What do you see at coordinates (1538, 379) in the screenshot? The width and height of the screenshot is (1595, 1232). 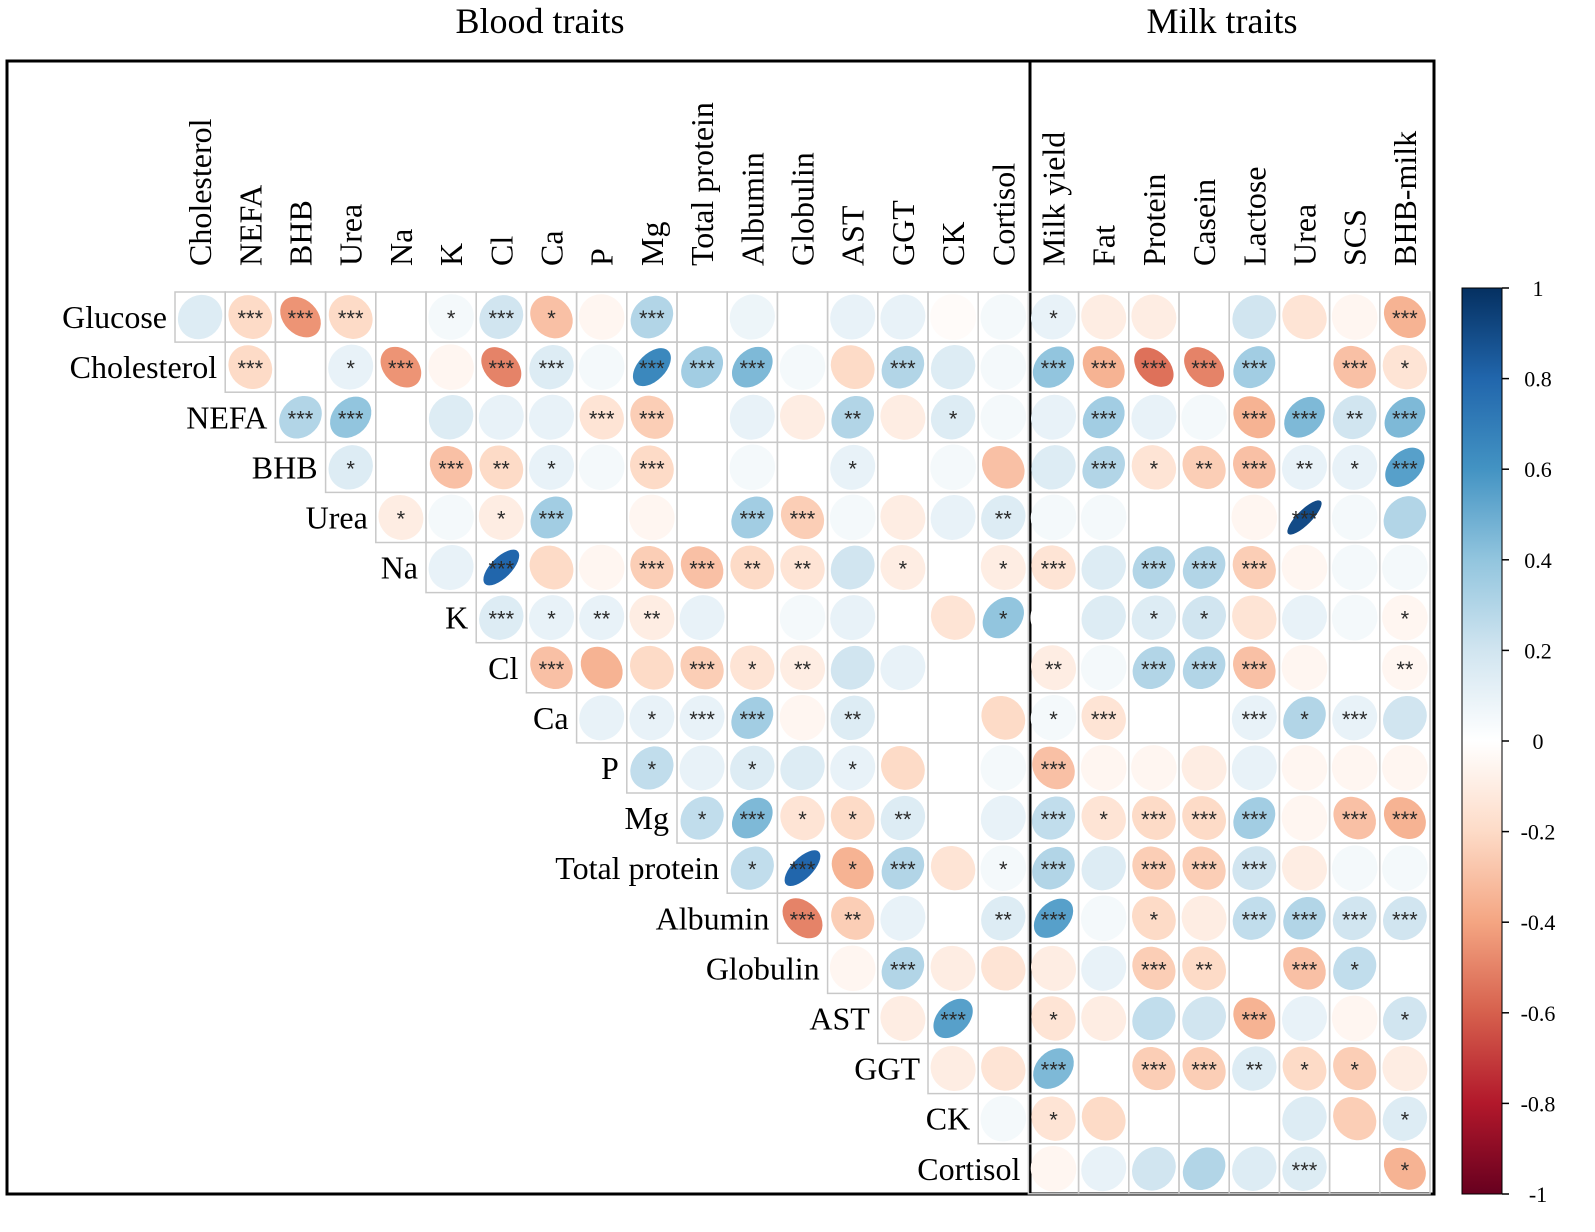 I see `colorbar-tick-label: 0.8` at bounding box center [1538, 379].